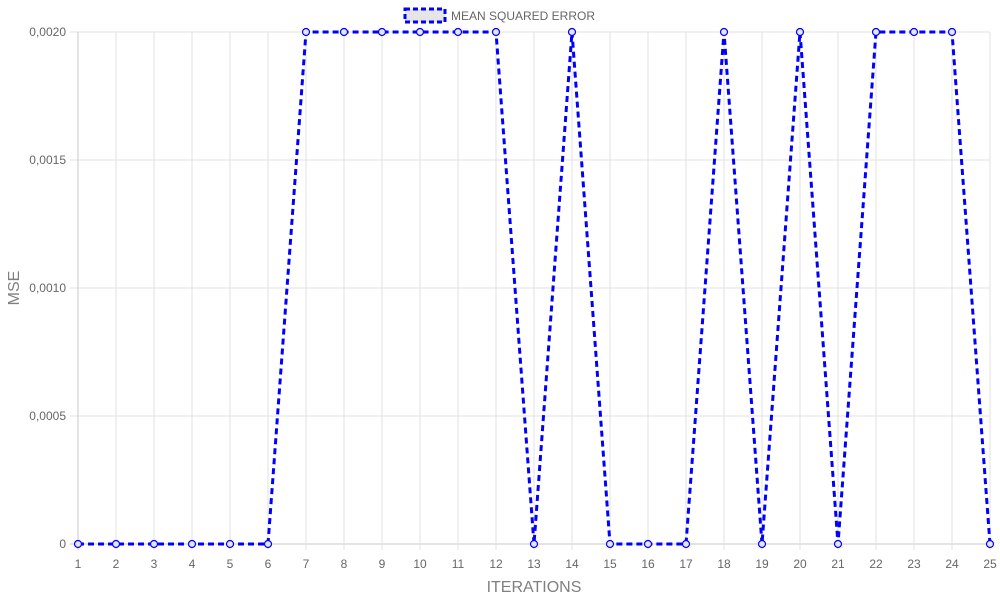 The height and width of the screenshot is (600, 1000). What do you see at coordinates (838, 564) in the screenshot?
I see `x-tick-label: 21` at bounding box center [838, 564].